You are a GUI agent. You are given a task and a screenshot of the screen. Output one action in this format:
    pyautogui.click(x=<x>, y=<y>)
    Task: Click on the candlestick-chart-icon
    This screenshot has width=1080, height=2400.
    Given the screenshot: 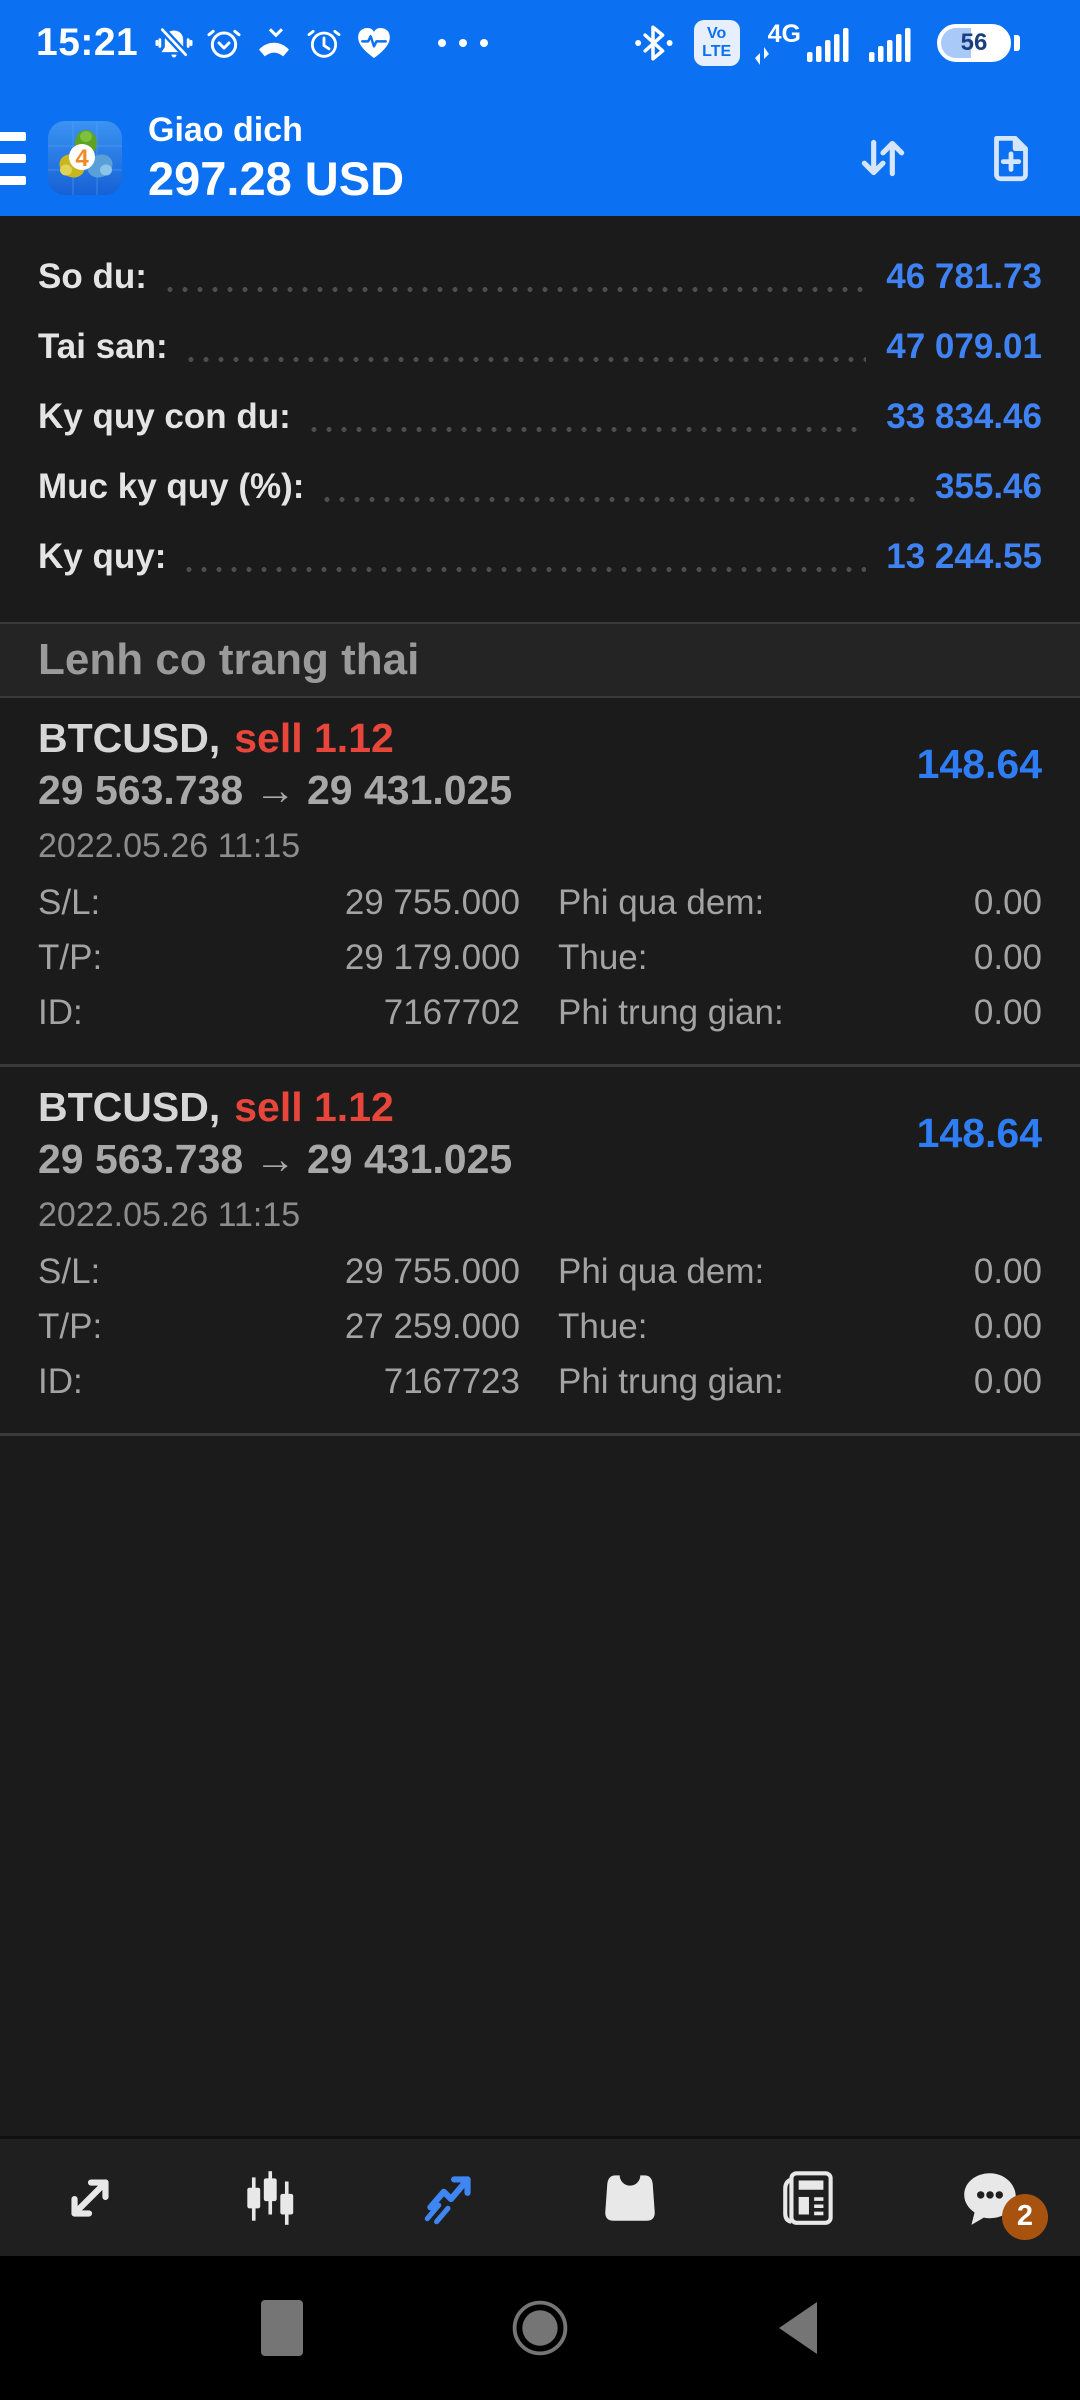 What is the action you would take?
    pyautogui.click(x=270, y=2197)
    